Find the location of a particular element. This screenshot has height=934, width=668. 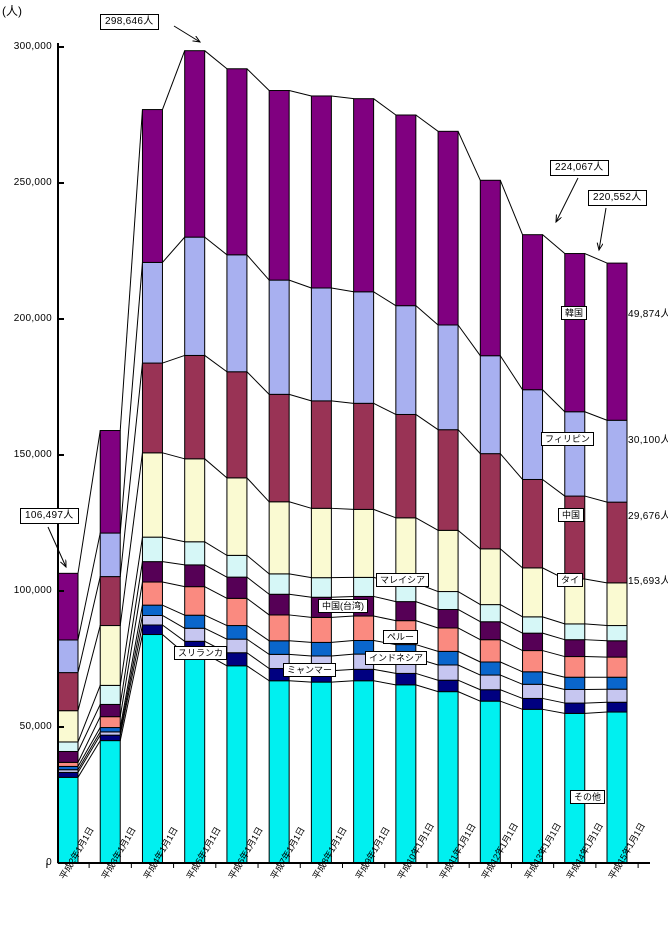

y-axis-tick-label: 300,000 is located at coordinates (32, 46).